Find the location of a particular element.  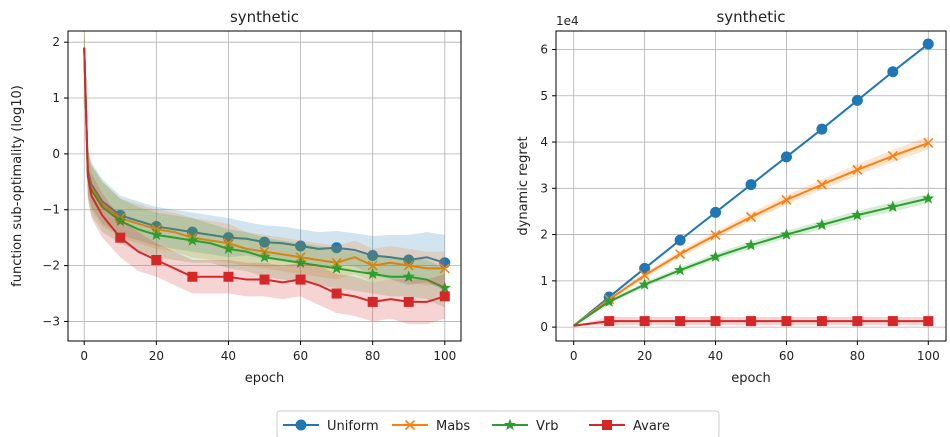

left-x-tick-label: 60 is located at coordinates (300, 356).